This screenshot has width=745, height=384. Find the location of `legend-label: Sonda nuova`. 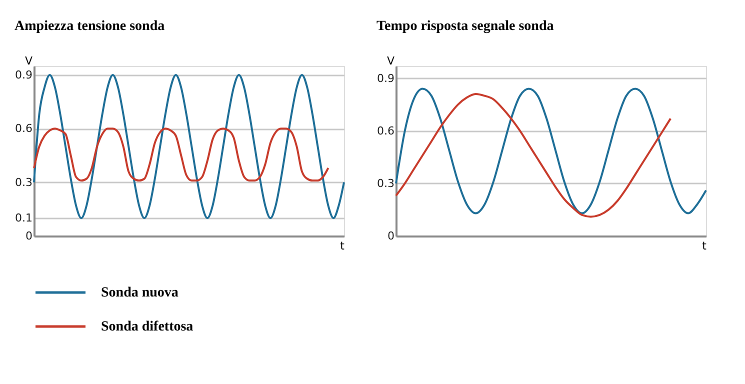

legend-label: Sonda nuova is located at coordinates (139, 293).